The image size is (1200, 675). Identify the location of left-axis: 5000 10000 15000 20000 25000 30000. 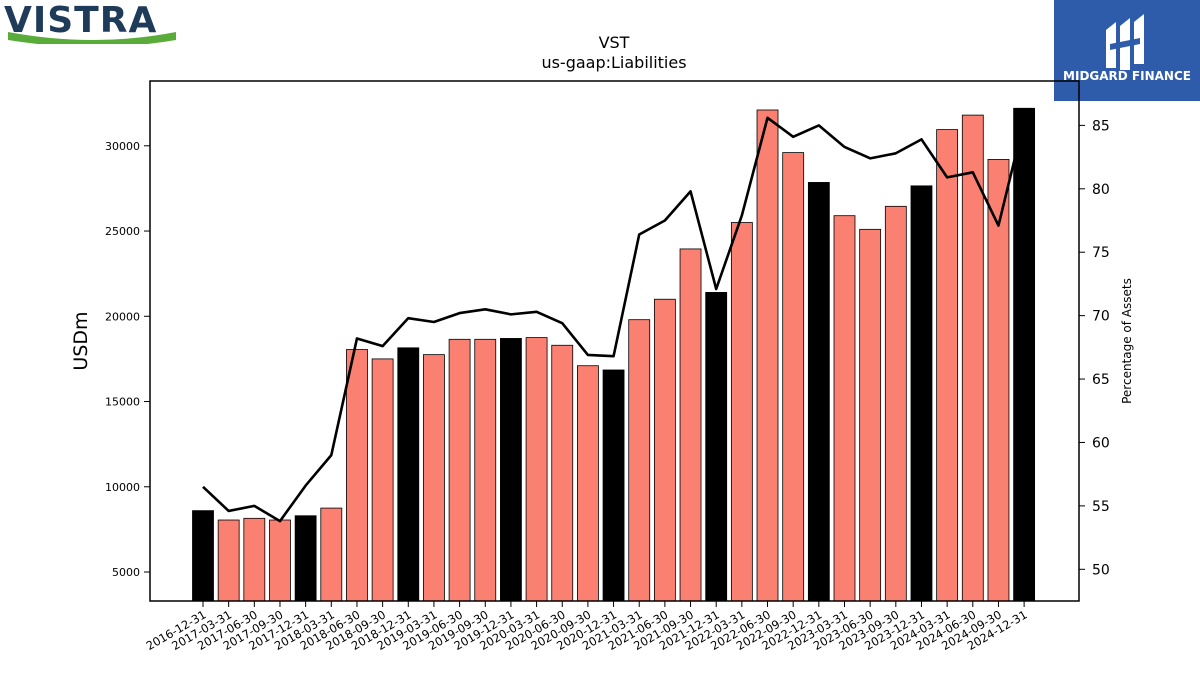
(127, 359).